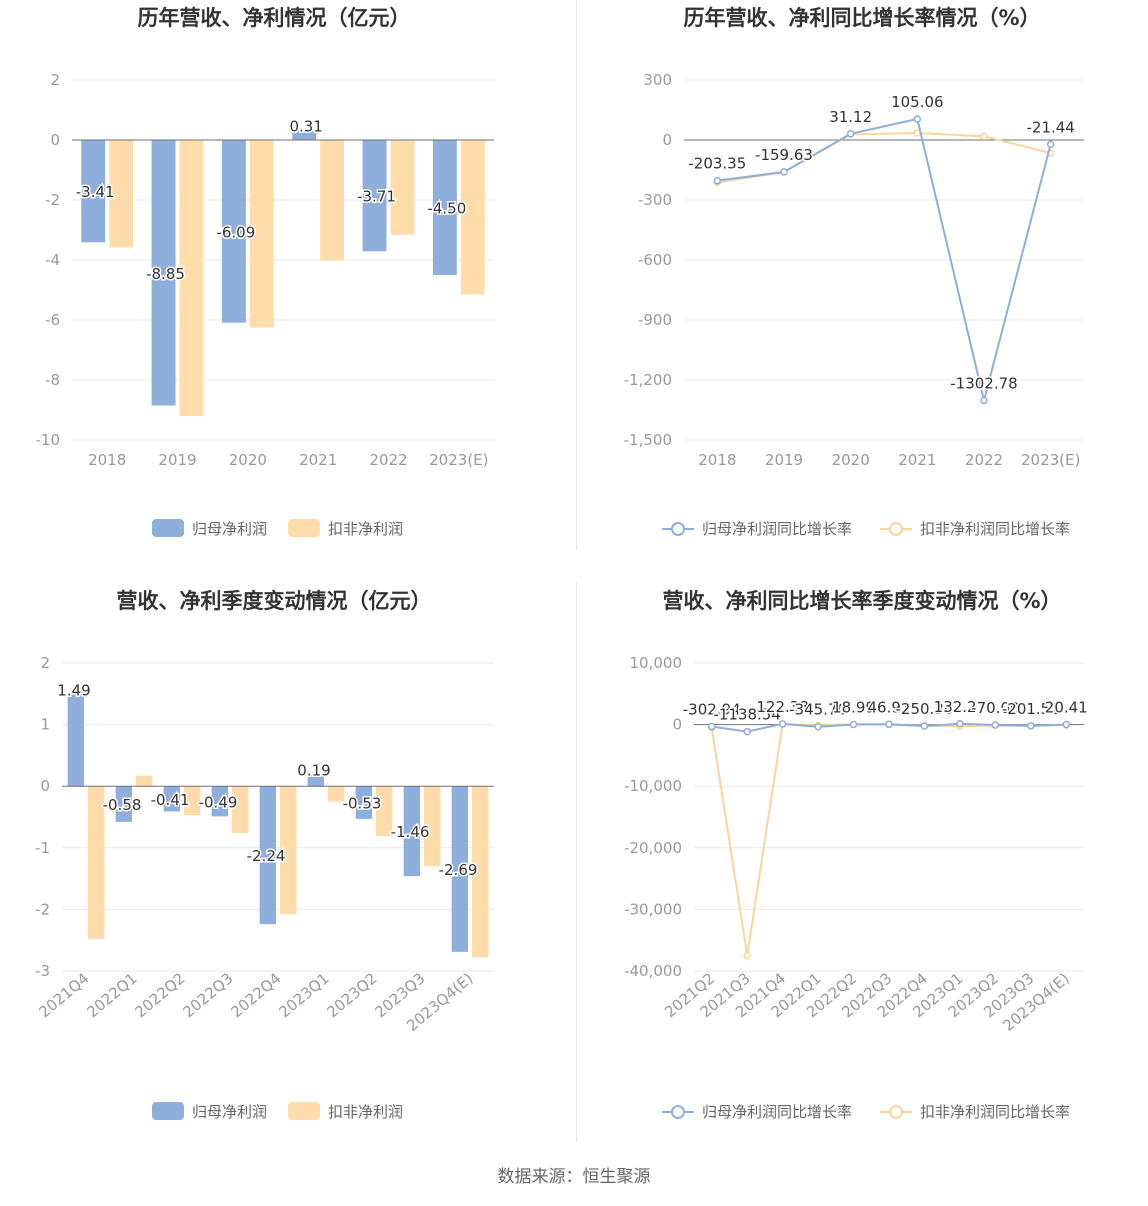 The width and height of the screenshot is (1148, 1206). I want to click on c1-ytick-label: -4, so click(52, 260).